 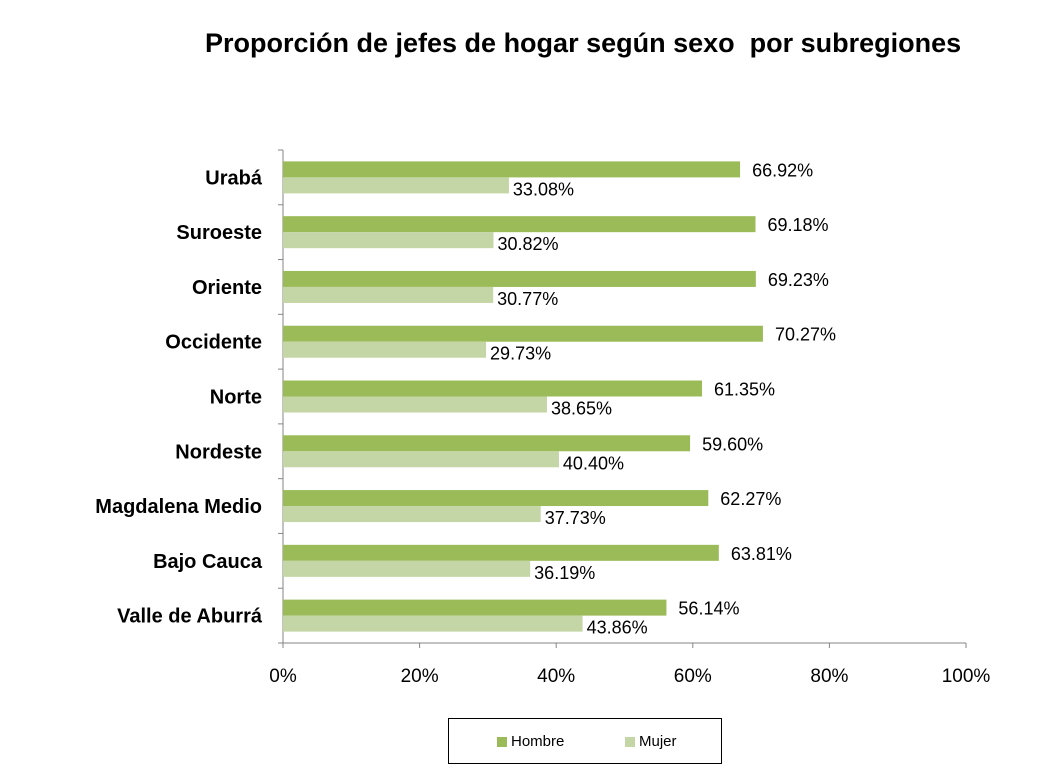 I want to click on data-label-mujer: 30.82%, so click(x=528, y=244).